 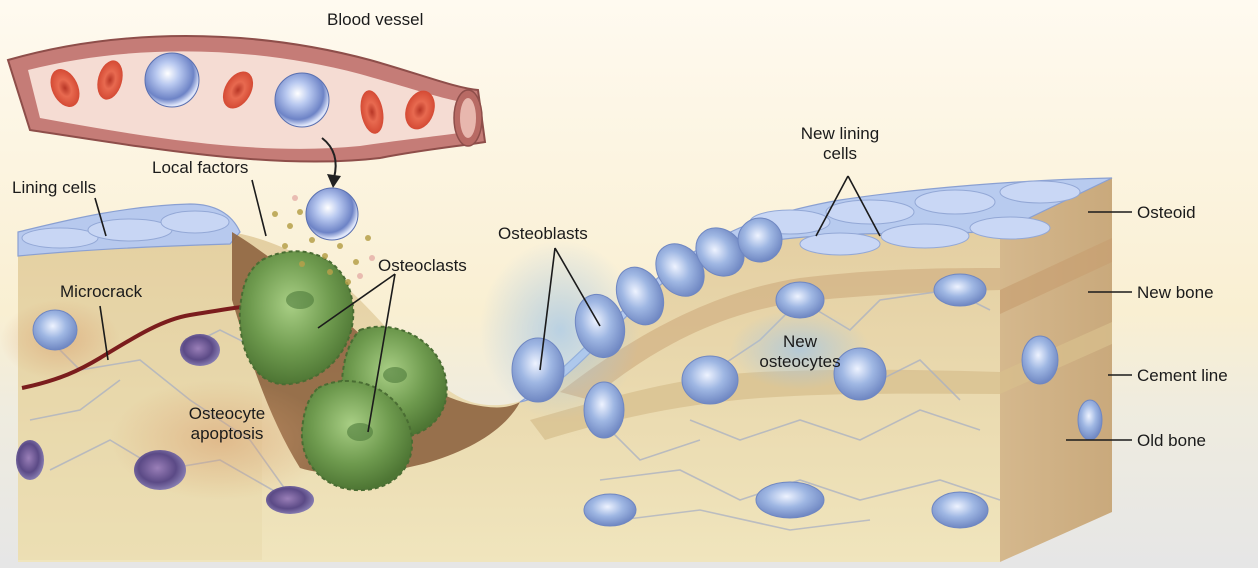 I want to click on apoptotic-osteocyte-cells, so click(x=165, y=424).